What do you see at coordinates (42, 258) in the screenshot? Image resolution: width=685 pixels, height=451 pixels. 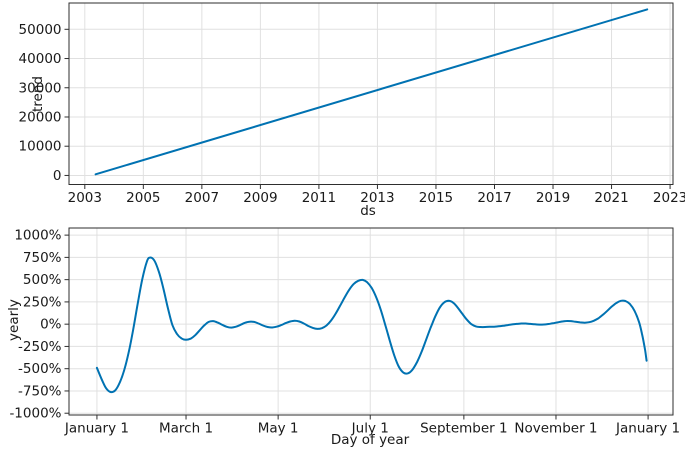 I see `yearly-y-tick-label: 750%` at bounding box center [42, 258].